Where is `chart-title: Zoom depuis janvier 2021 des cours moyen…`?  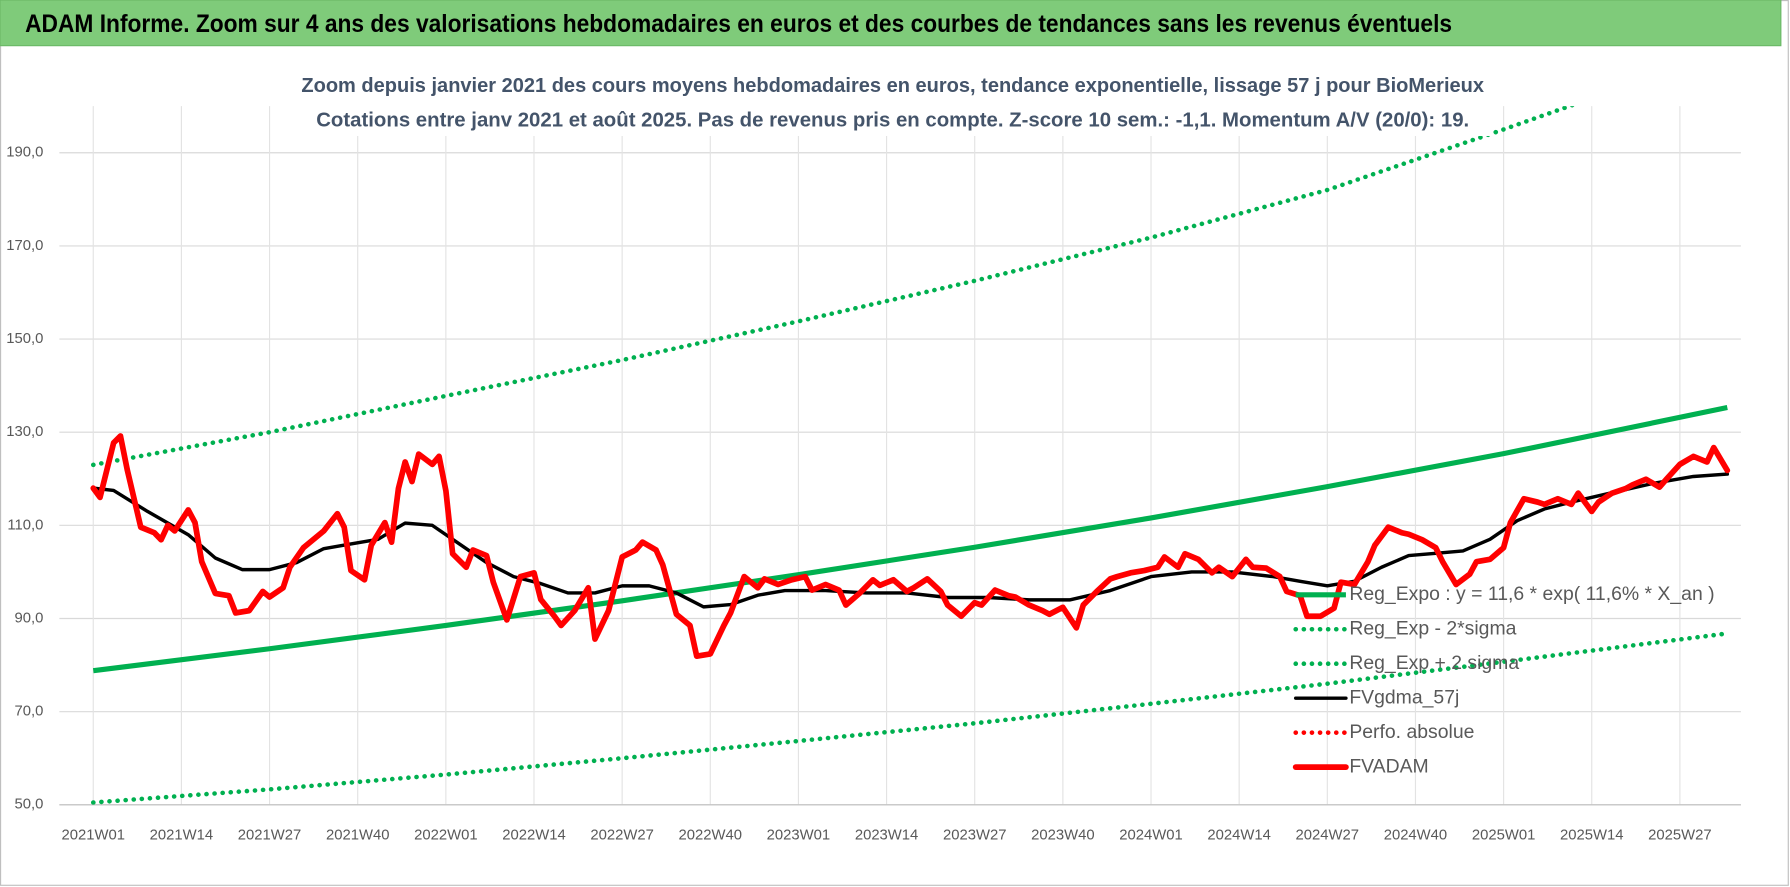
chart-title: Zoom depuis janvier 2021 des cours moyen… is located at coordinates (892, 85).